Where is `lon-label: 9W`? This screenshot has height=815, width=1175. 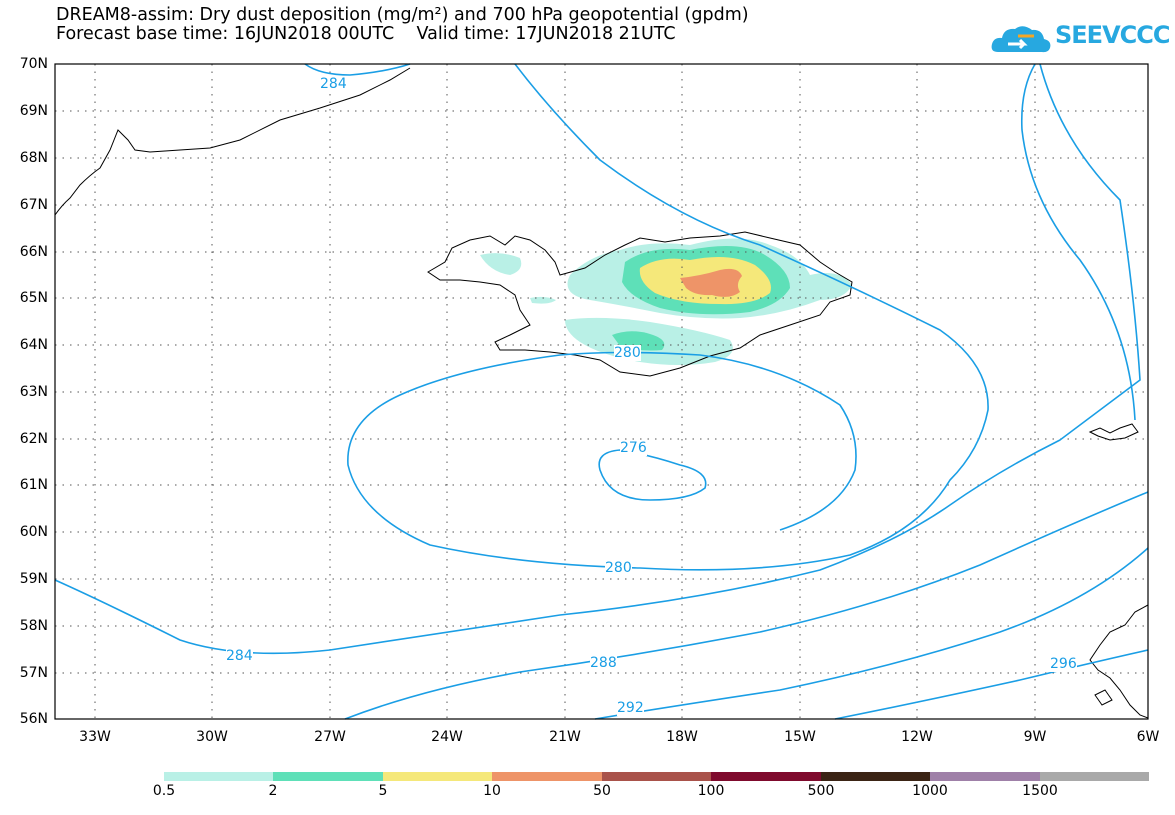 lon-label: 9W is located at coordinates (1035, 737).